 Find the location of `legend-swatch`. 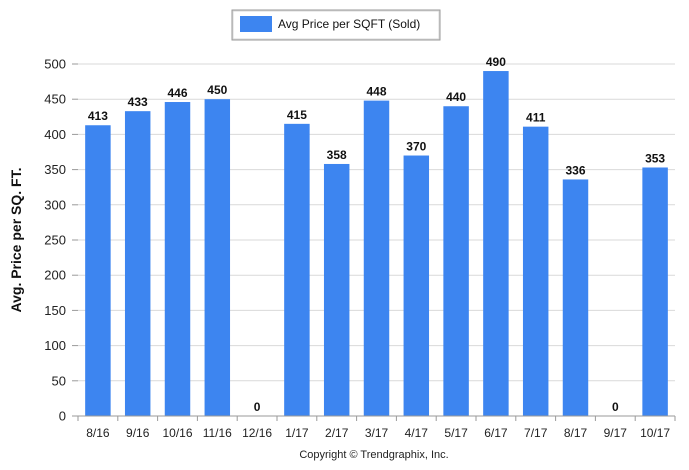

legend-swatch is located at coordinates (256, 24).